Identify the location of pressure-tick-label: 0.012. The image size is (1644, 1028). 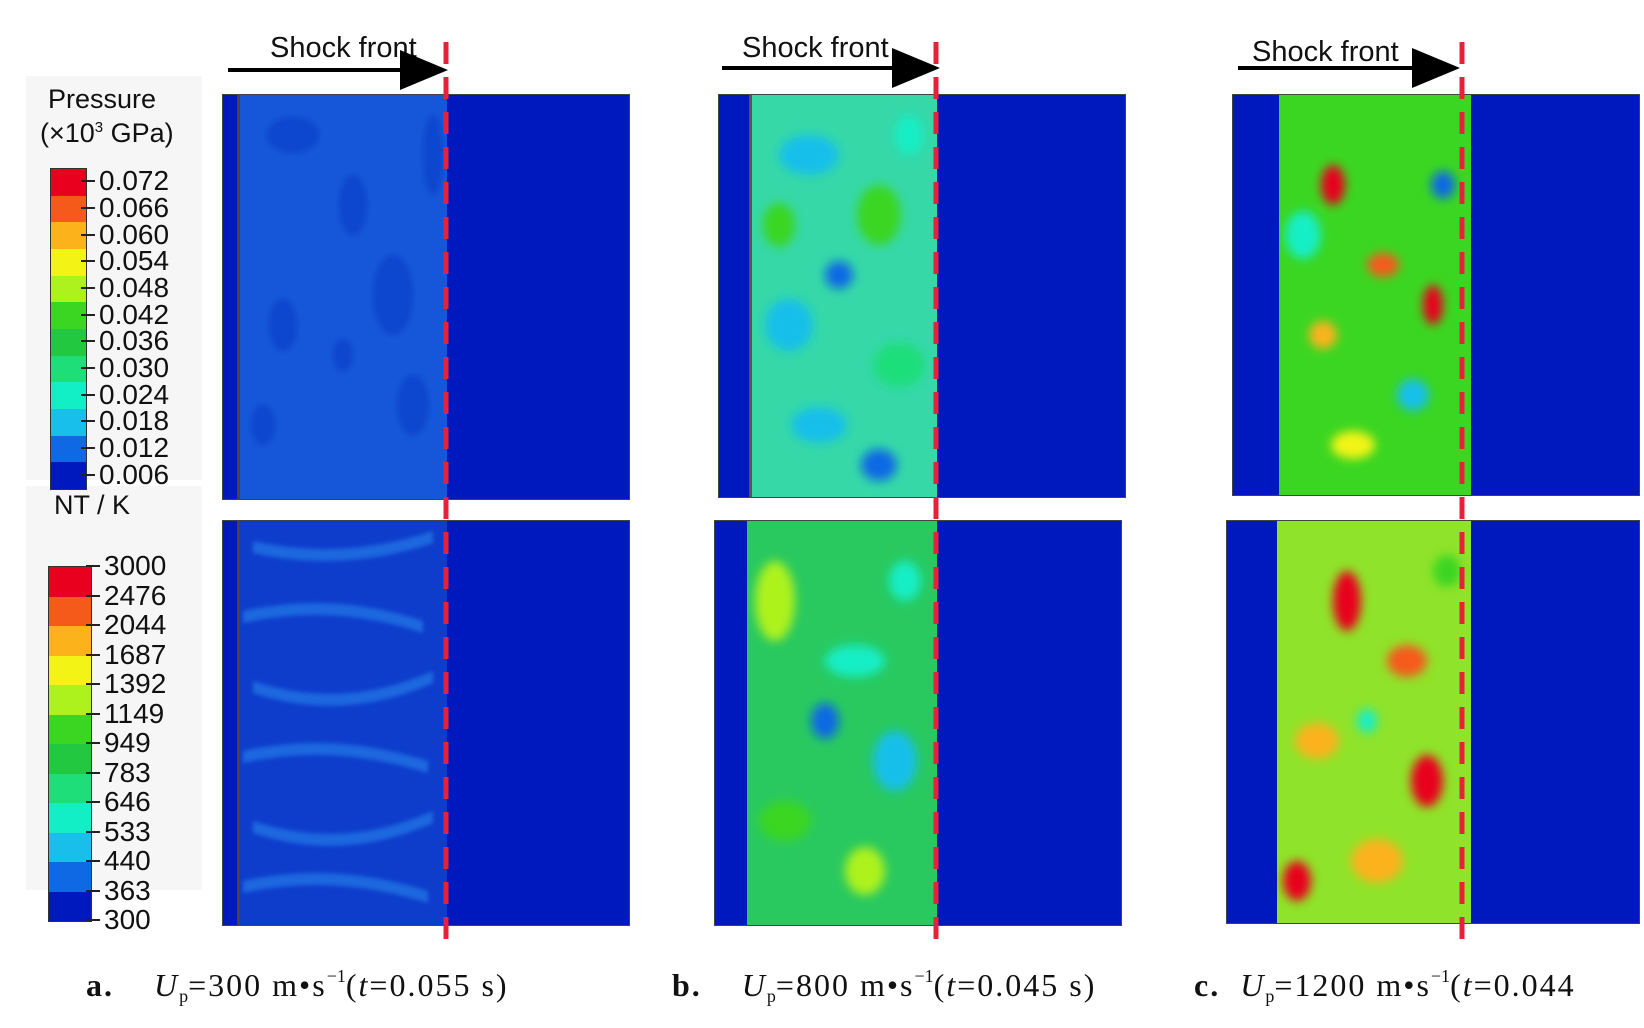
(134, 447).